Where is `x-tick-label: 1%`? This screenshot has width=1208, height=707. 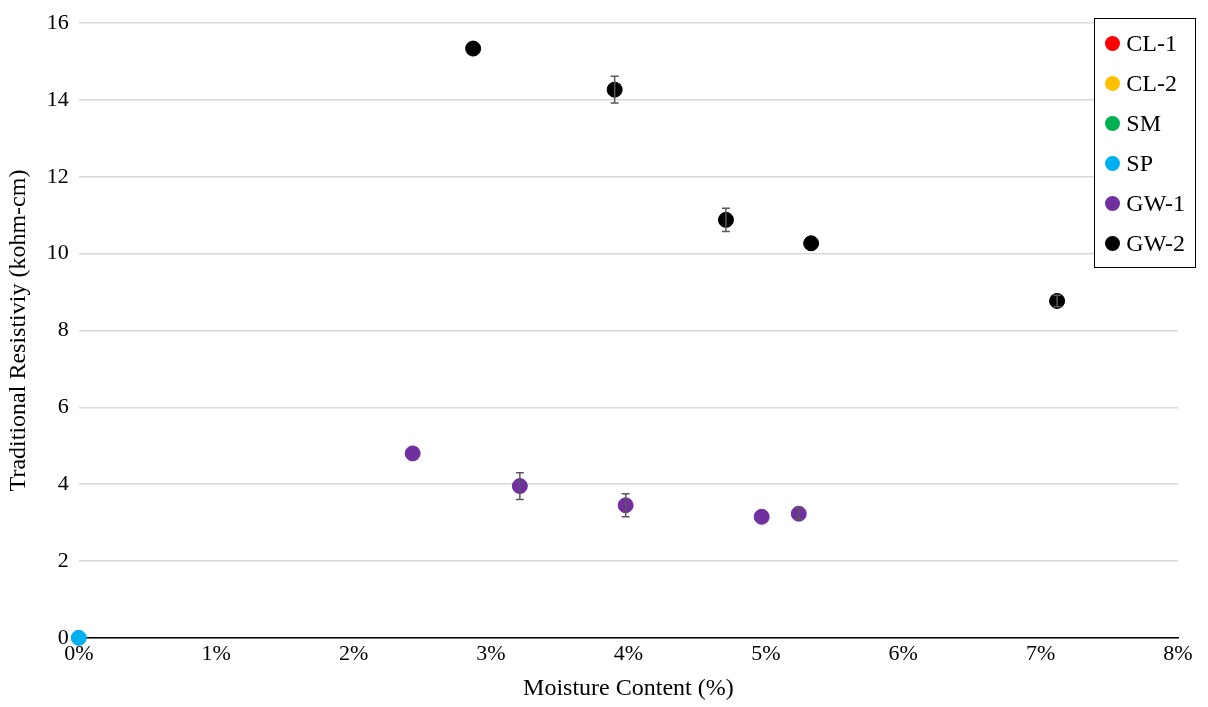 x-tick-label: 1% is located at coordinates (216, 652).